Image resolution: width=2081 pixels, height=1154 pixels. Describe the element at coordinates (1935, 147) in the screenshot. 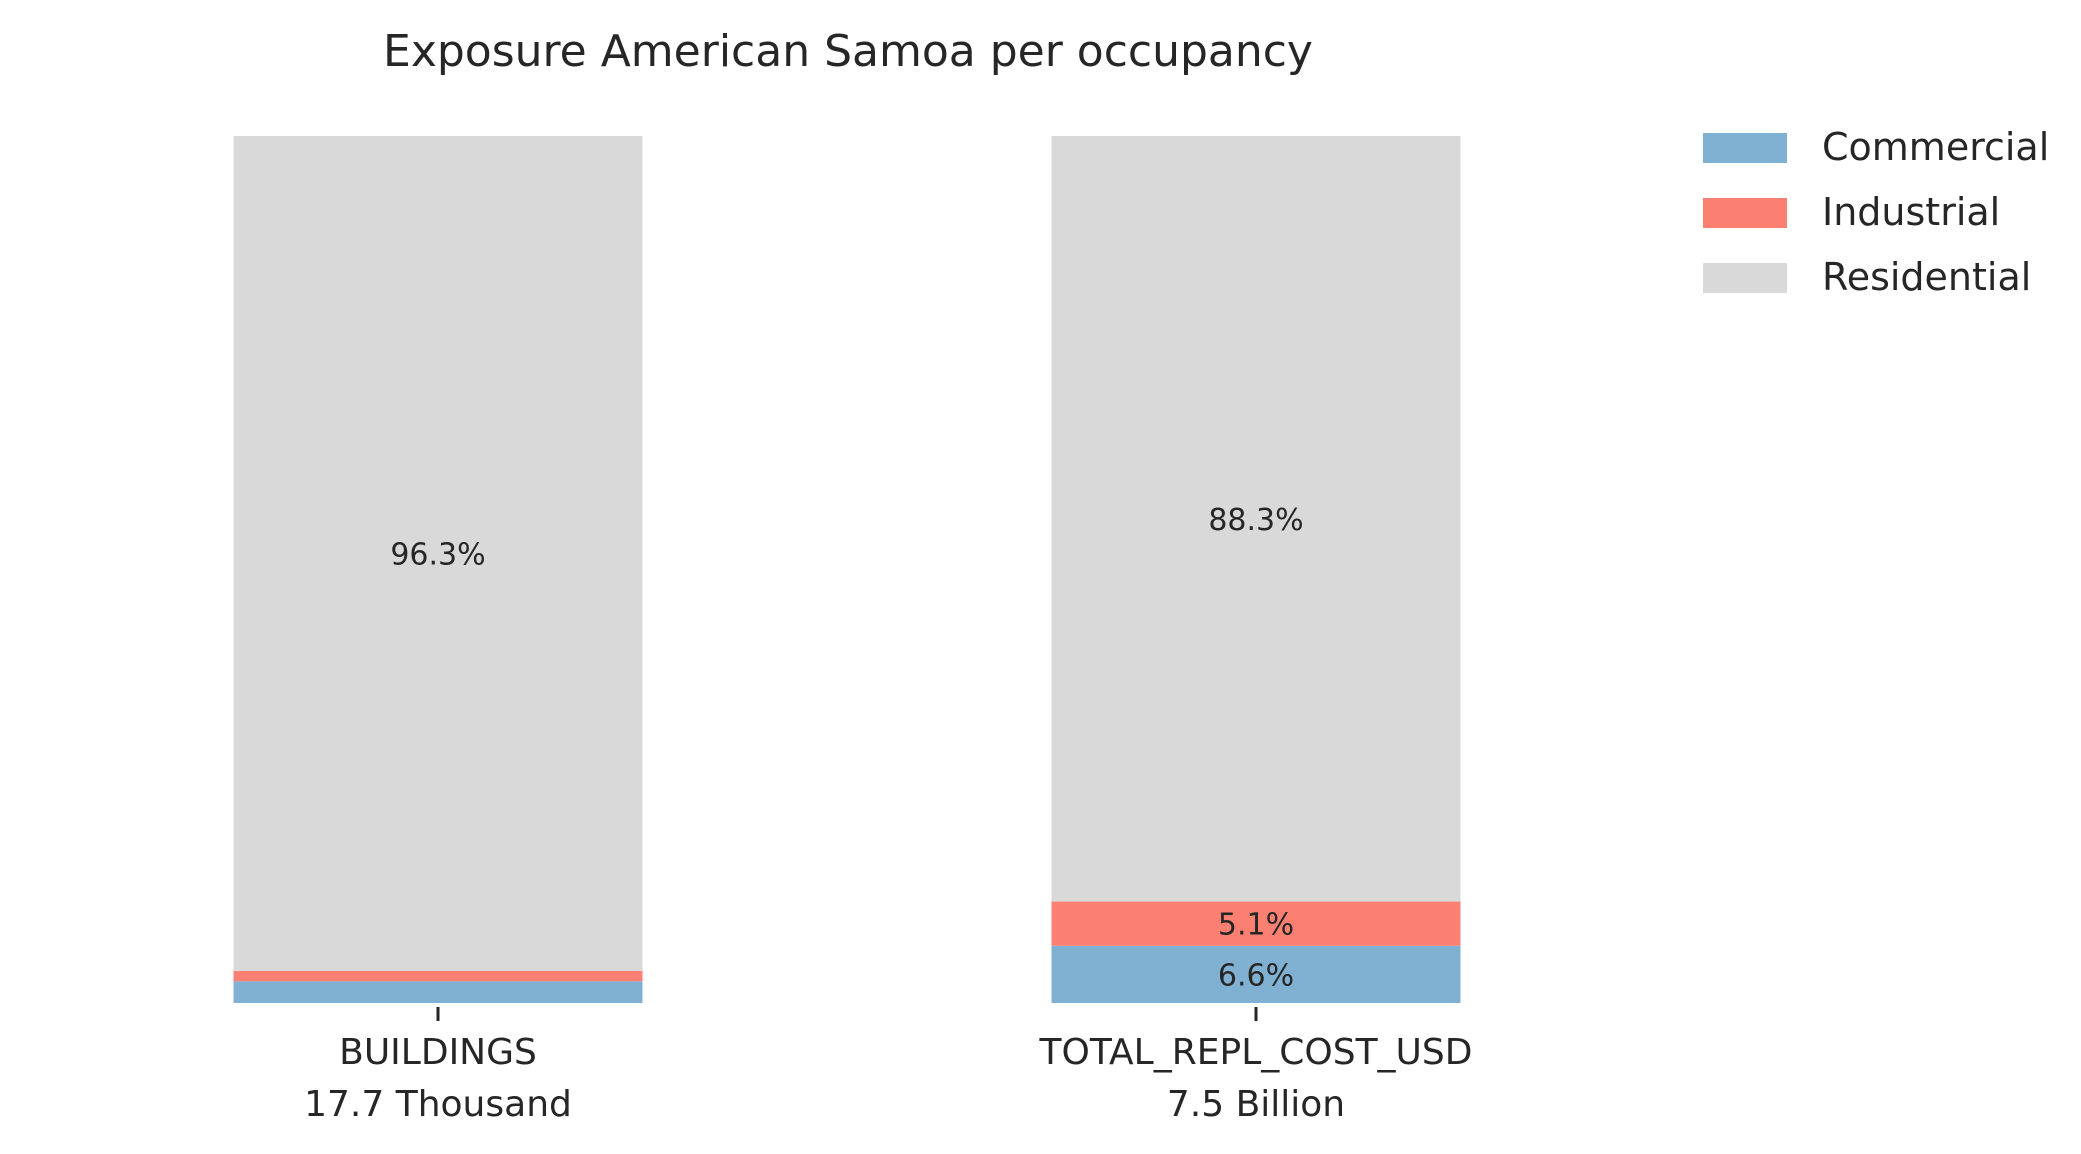

I see `legend-label-commercial: Commercial` at that location.